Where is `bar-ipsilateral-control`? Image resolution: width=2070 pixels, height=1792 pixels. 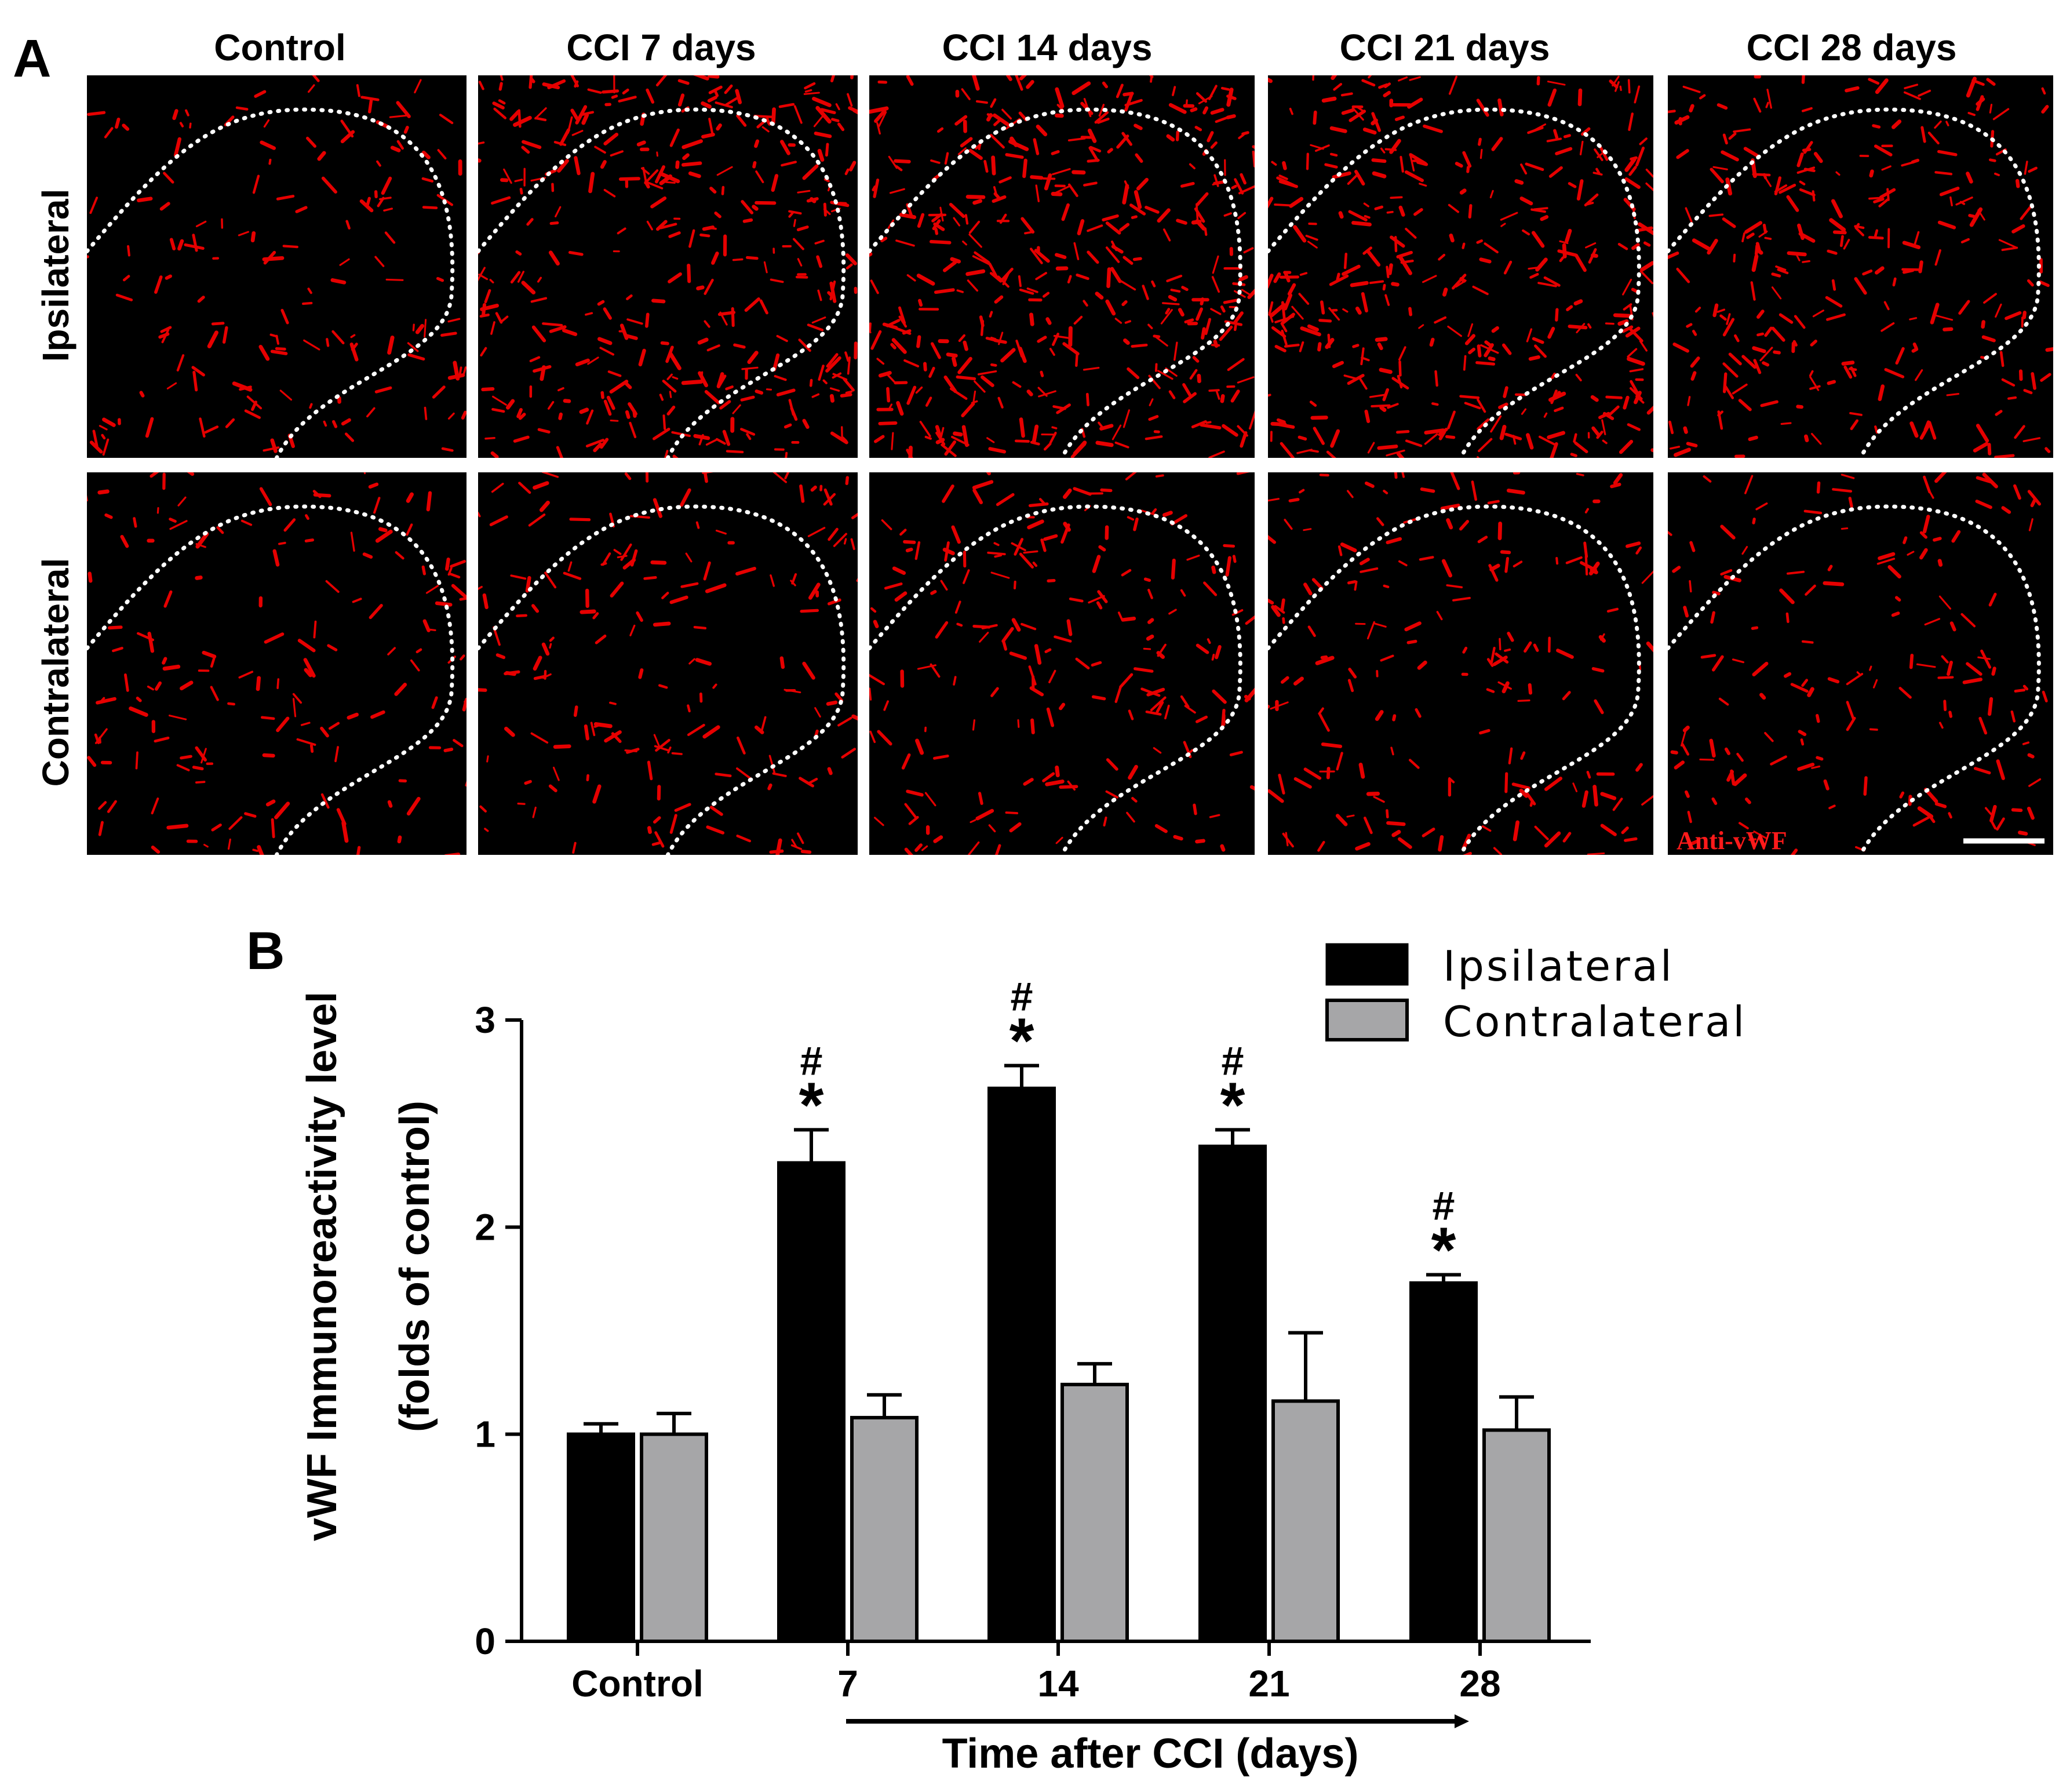
bar-ipsilateral-control is located at coordinates (601, 1538).